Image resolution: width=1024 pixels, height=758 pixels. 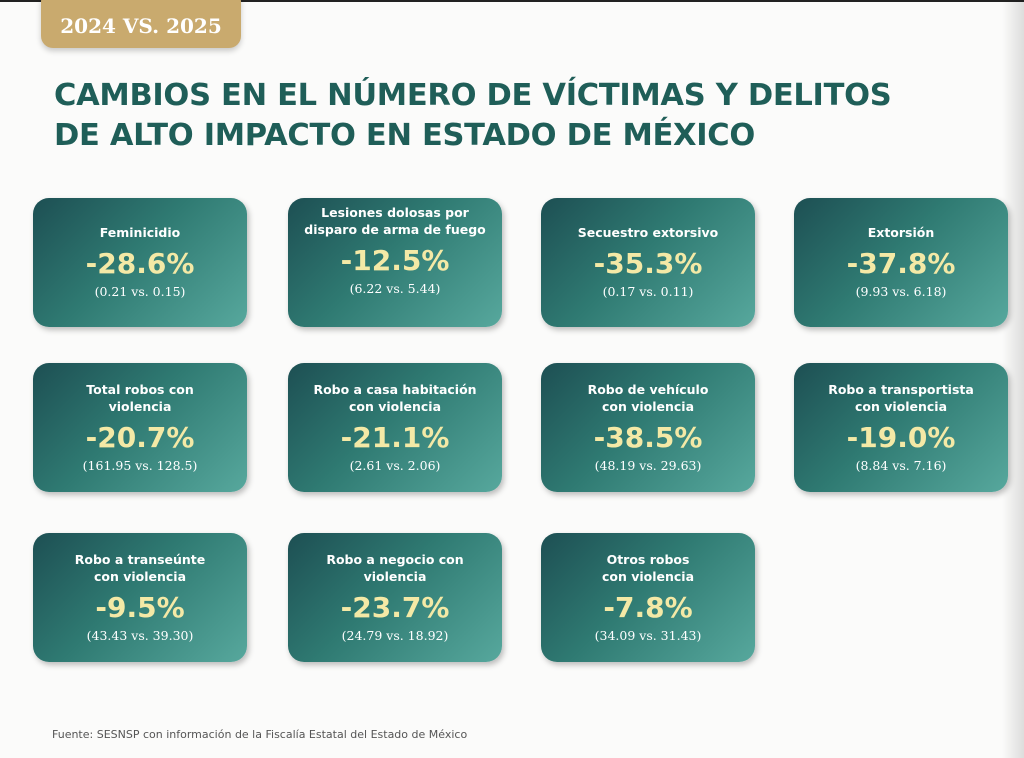 I want to click on card-comparison: (24.79 vs. 18.92), so click(x=395, y=635).